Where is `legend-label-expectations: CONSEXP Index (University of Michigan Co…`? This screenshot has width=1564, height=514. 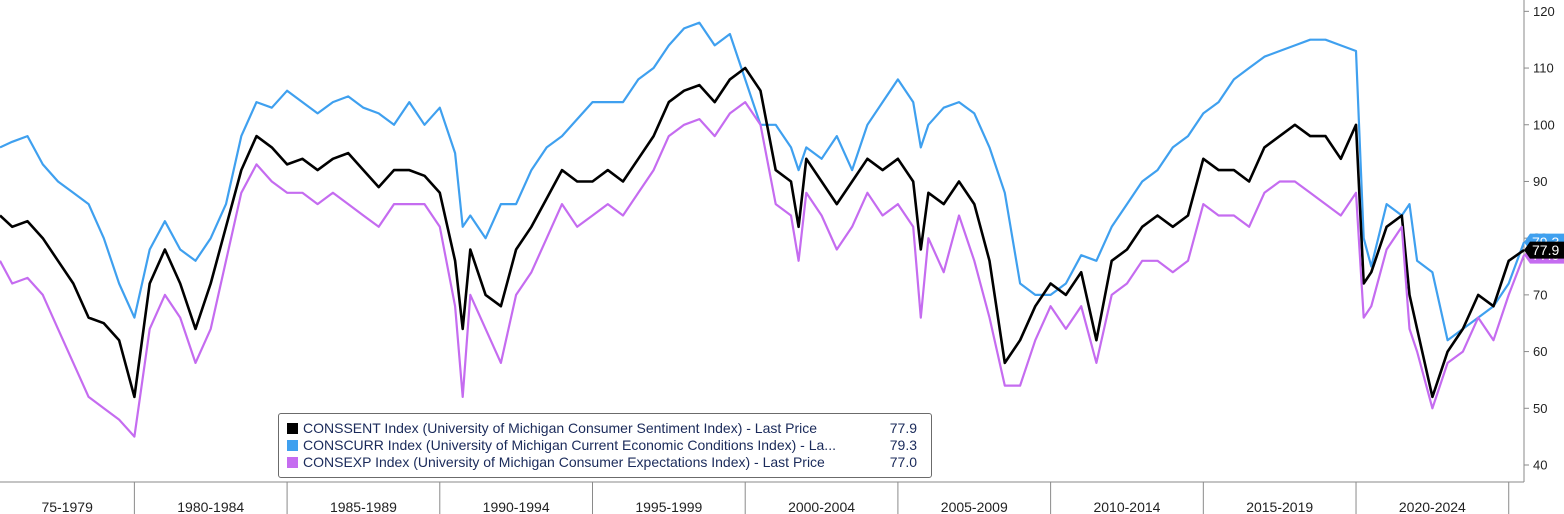 legend-label-expectations: CONSEXP Index (University of Michigan Co… is located at coordinates (564, 462).